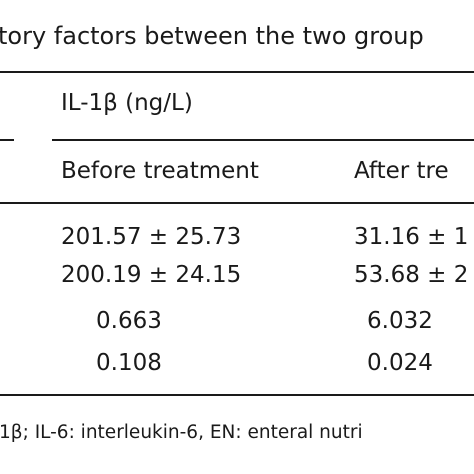 Image resolution: width=474 pixels, height=474 pixels. What do you see at coordinates (263, 140) in the screenshot?
I see `group-header-rule` at bounding box center [263, 140].